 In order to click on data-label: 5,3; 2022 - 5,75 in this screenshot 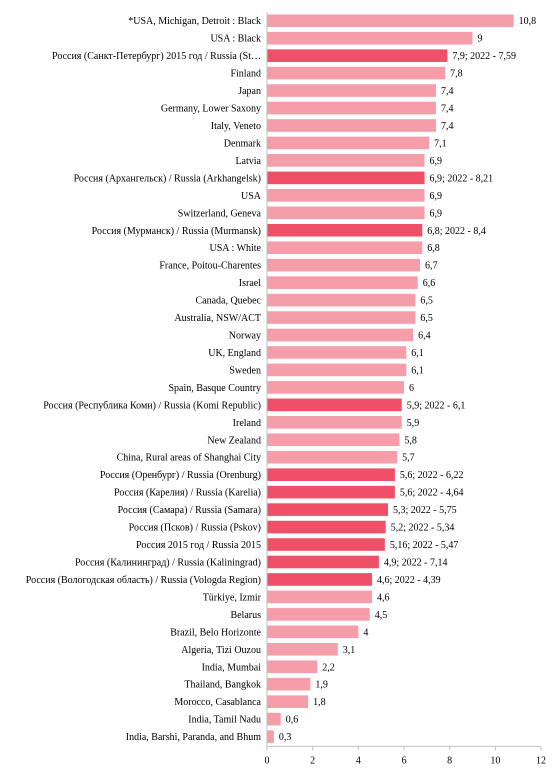, I will do `click(425, 510)`.